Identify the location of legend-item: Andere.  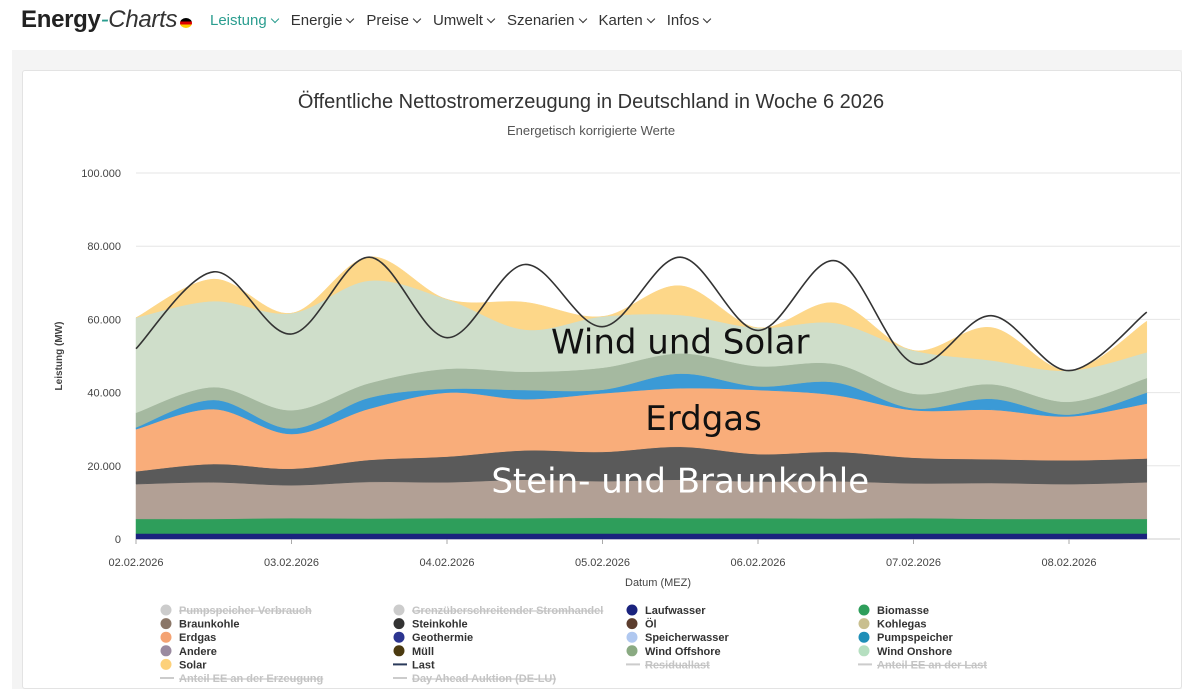
(188, 651).